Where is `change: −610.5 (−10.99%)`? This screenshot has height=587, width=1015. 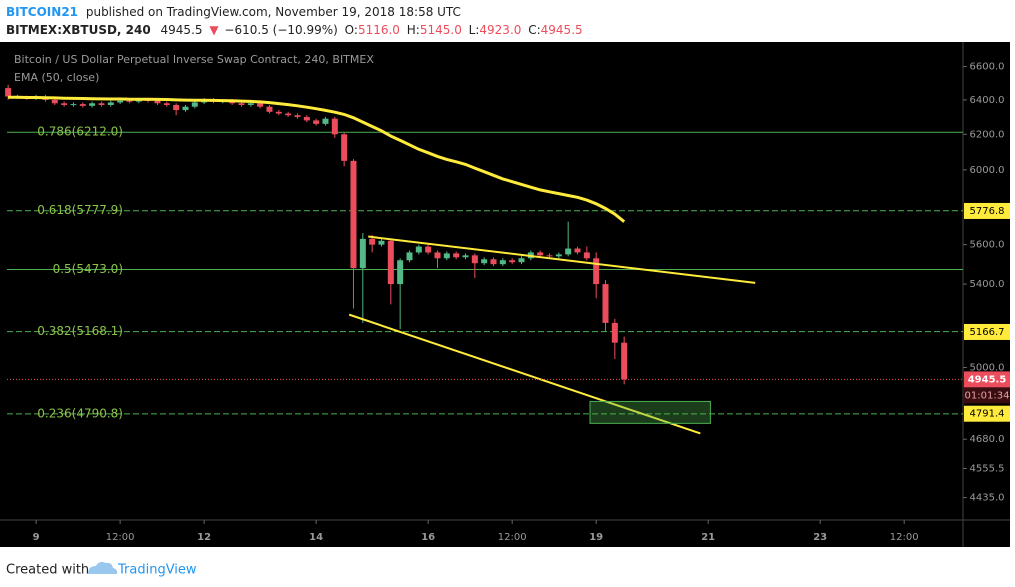
change: −610.5 (−10.99%) is located at coordinates (280, 30).